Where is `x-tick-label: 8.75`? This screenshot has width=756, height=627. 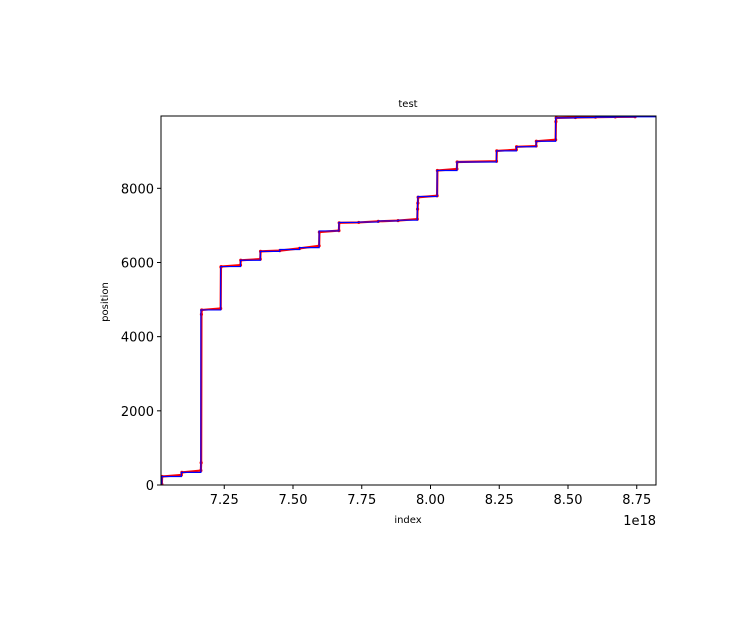
x-tick-label: 8.75 is located at coordinates (636, 500).